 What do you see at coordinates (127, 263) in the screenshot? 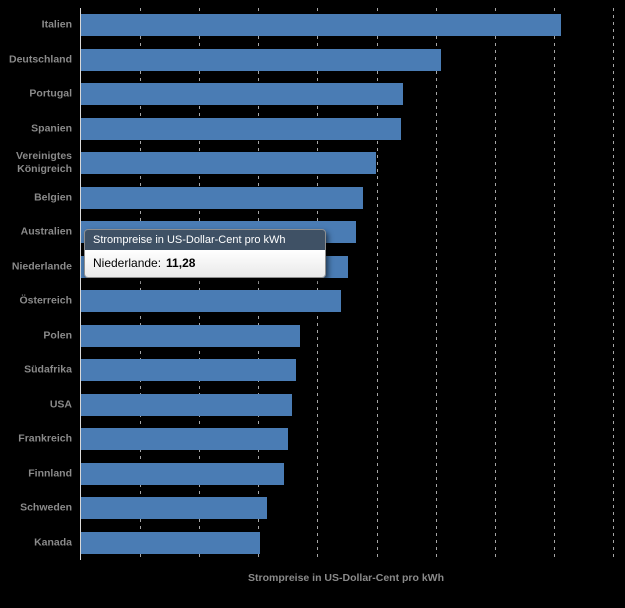
I see `tooltip-series-label: Niederlande:` at bounding box center [127, 263].